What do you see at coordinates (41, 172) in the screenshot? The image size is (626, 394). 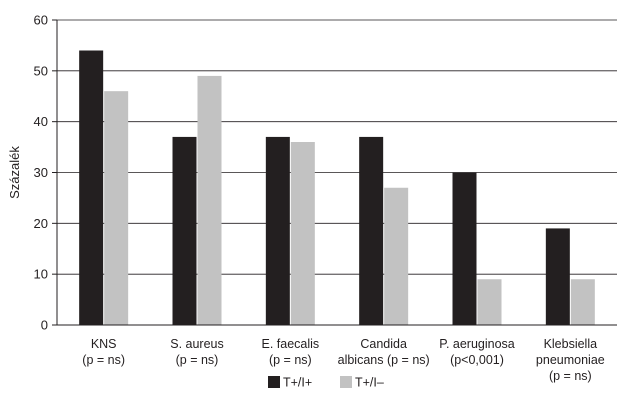 I see `y-tick-label: 30` at bounding box center [41, 172].